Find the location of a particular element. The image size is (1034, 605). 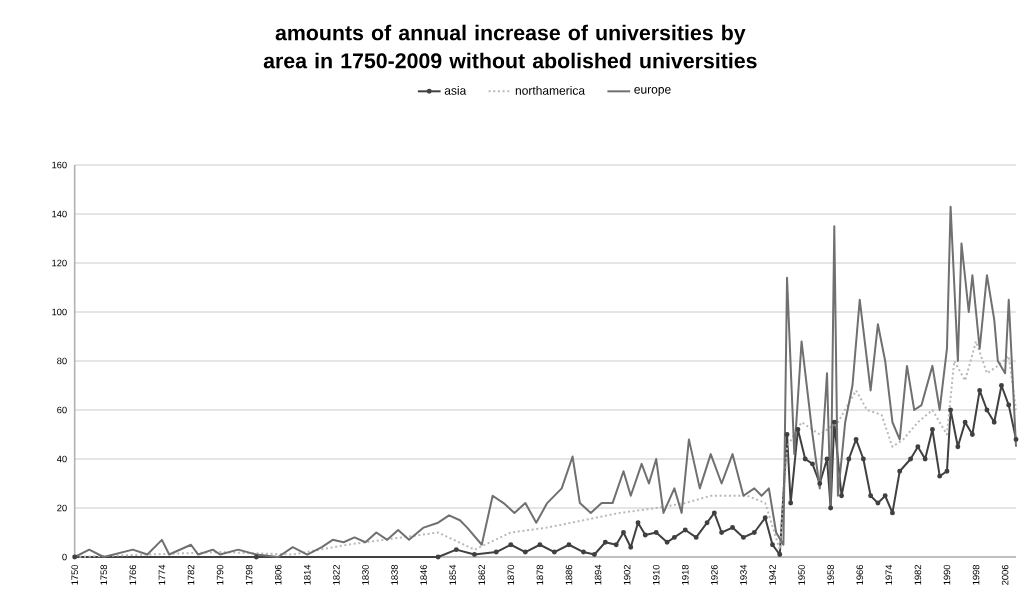

y-tick-label: 140 is located at coordinates (59, 214).